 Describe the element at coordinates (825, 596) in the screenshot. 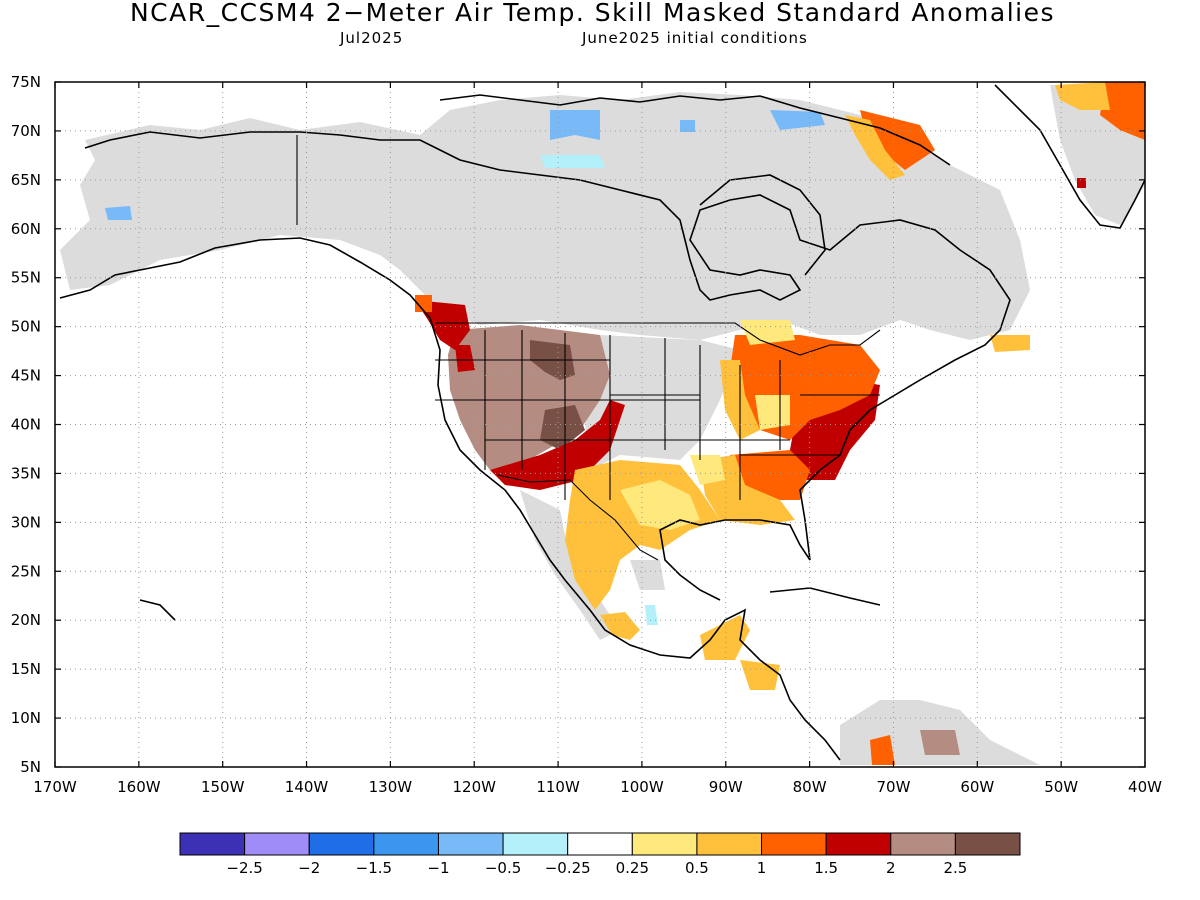

I see `coastline-cuba` at that location.